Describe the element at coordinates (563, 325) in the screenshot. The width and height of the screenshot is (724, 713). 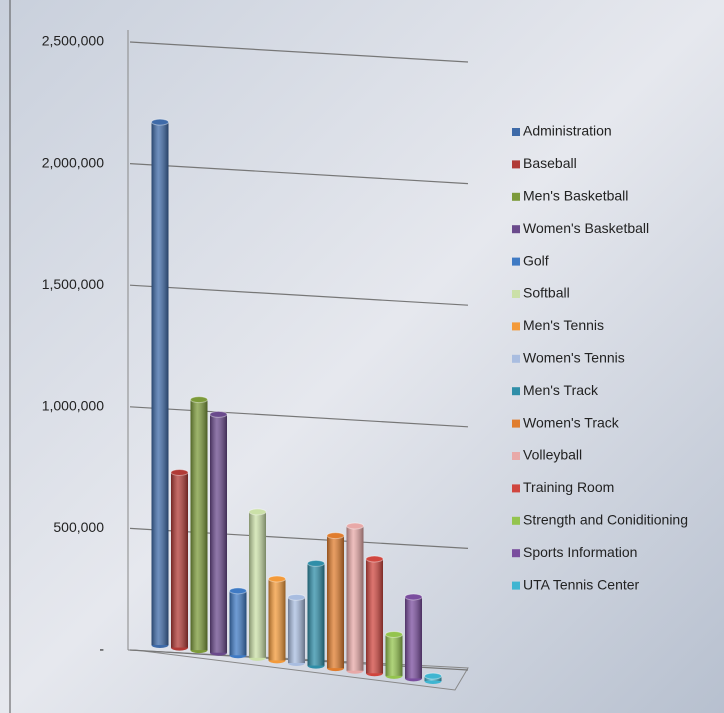
I see `legend-label: Men's Tennis` at that location.